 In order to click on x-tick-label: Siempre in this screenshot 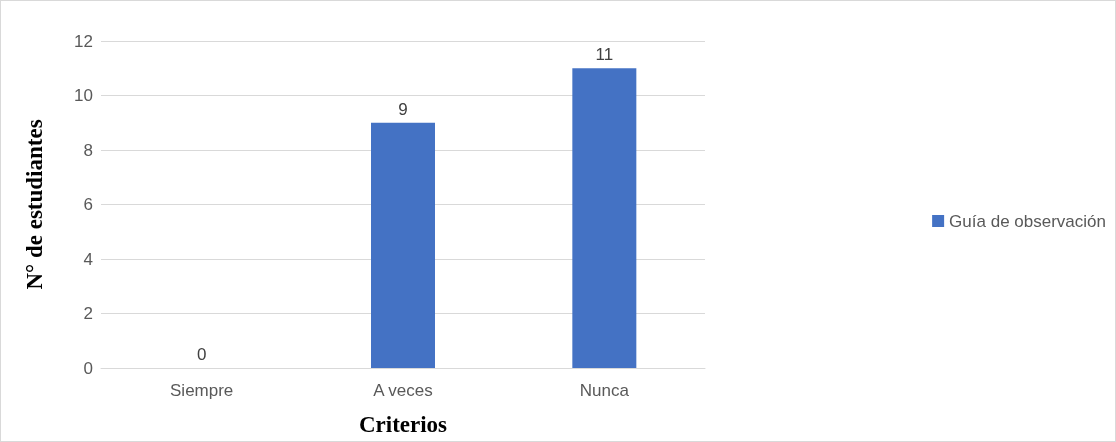, I will do `click(202, 390)`.